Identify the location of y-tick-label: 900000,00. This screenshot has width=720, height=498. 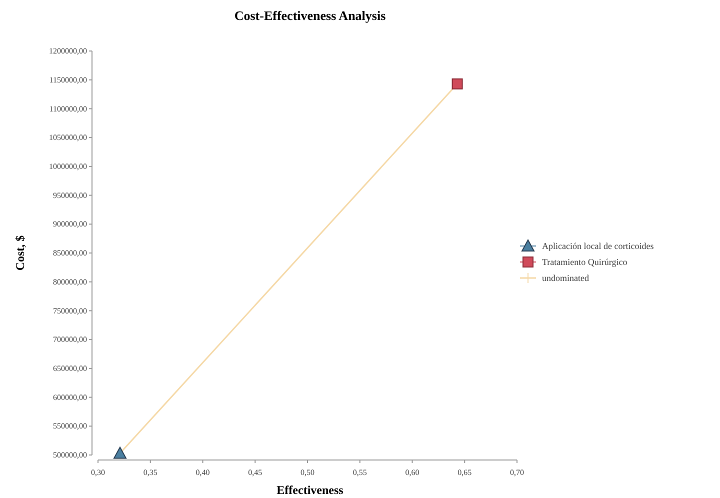
(70, 224).